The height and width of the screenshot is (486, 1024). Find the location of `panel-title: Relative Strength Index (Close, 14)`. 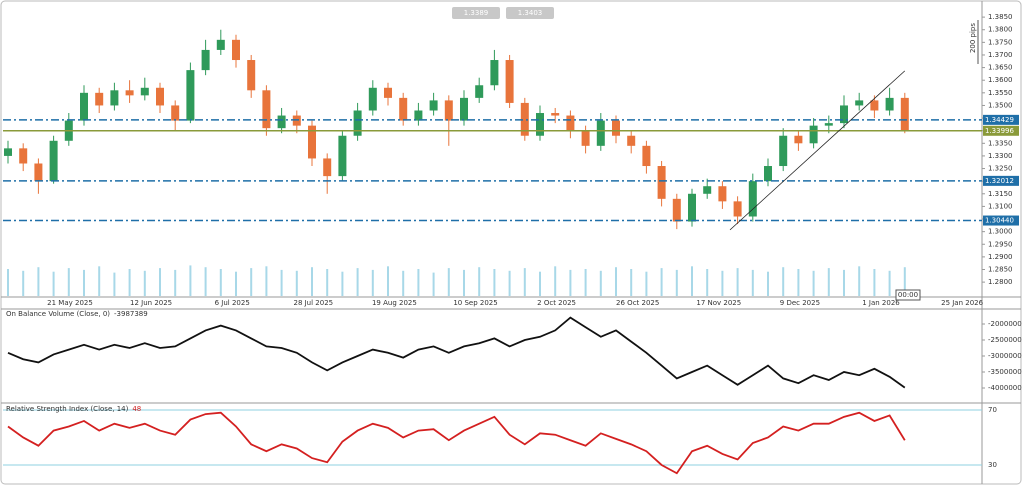

panel-title: Relative Strength Index (Close, 14) is located at coordinates (67, 409).